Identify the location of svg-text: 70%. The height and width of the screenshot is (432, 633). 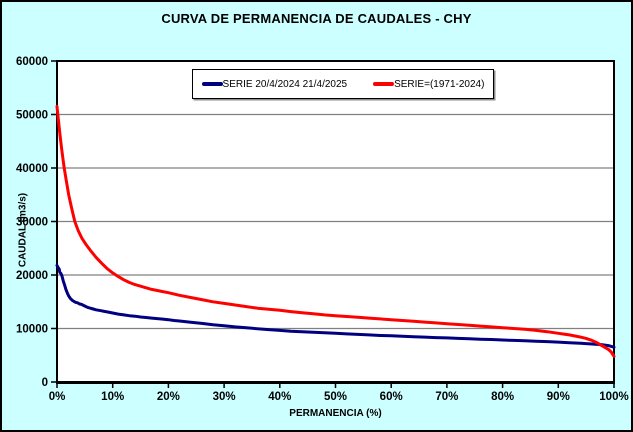
(446, 397).